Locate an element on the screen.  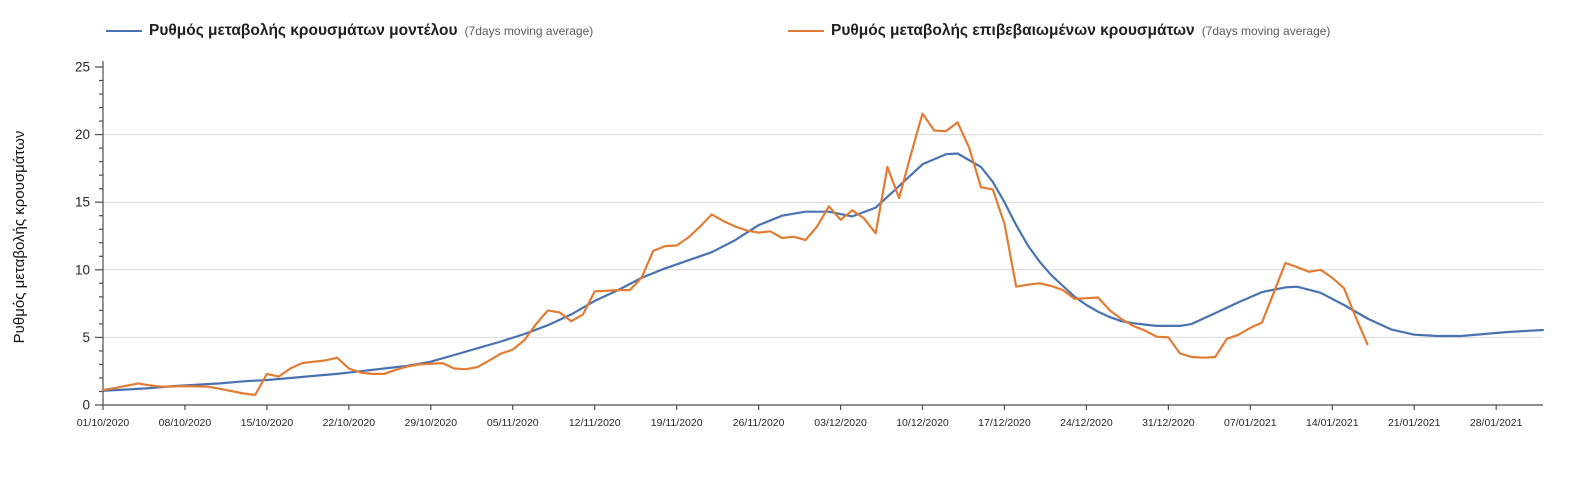
y-tick-label: 5 is located at coordinates (86, 337).